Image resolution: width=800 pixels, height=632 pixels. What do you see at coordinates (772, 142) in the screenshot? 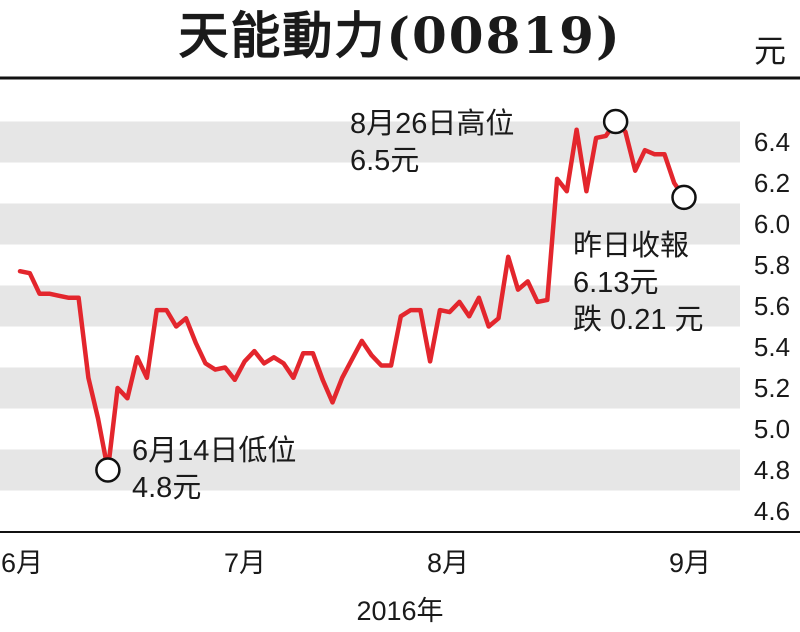
I see `y-tick-label: 6.4` at bounding box center [772, 142].